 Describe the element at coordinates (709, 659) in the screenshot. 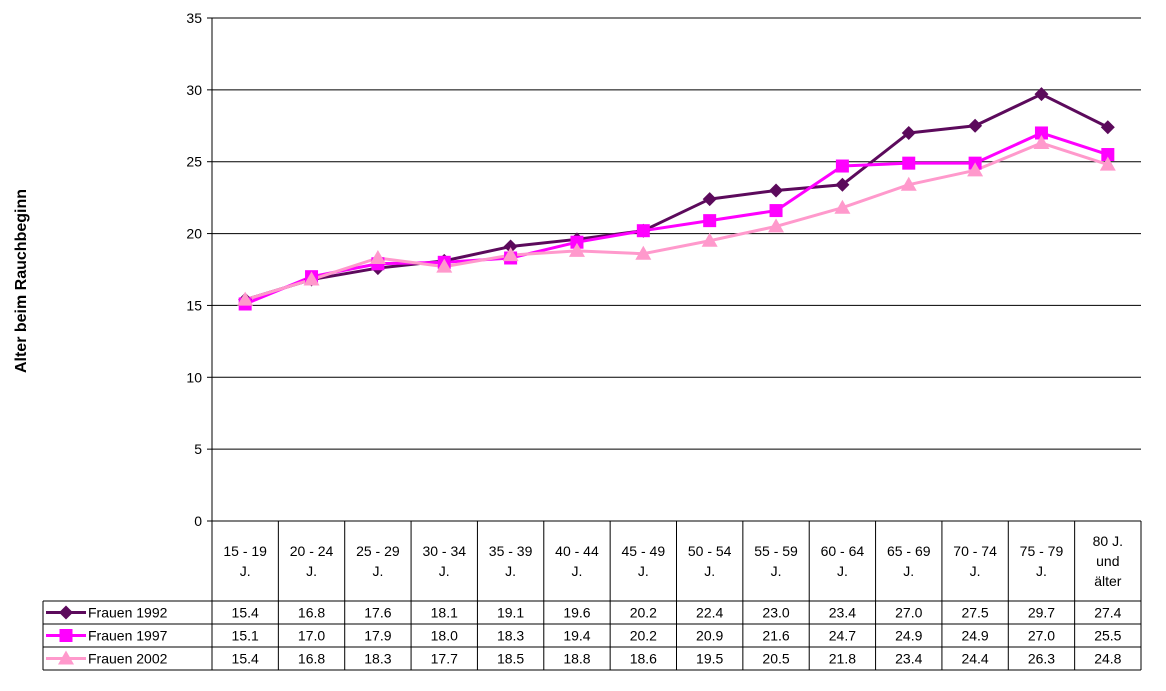

I see `data-value: 19.5` at that location.